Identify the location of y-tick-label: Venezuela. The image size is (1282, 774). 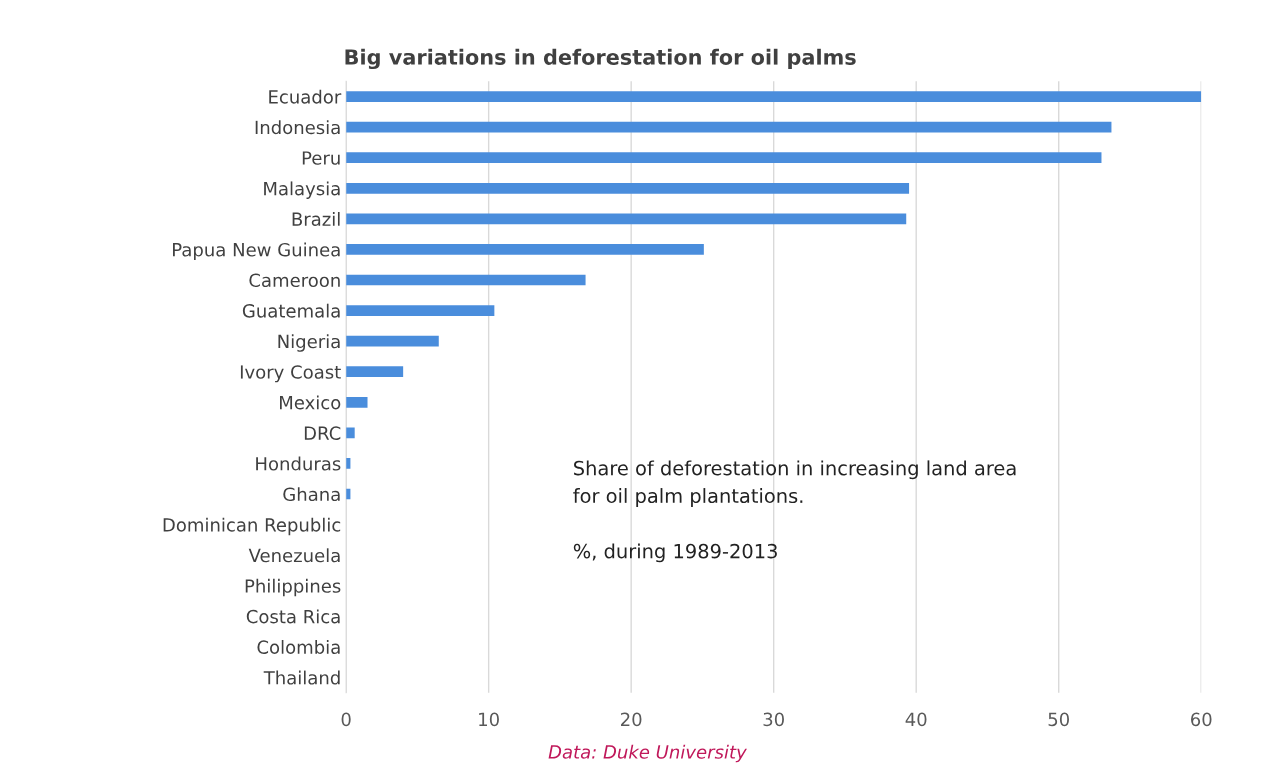
(294, 555).